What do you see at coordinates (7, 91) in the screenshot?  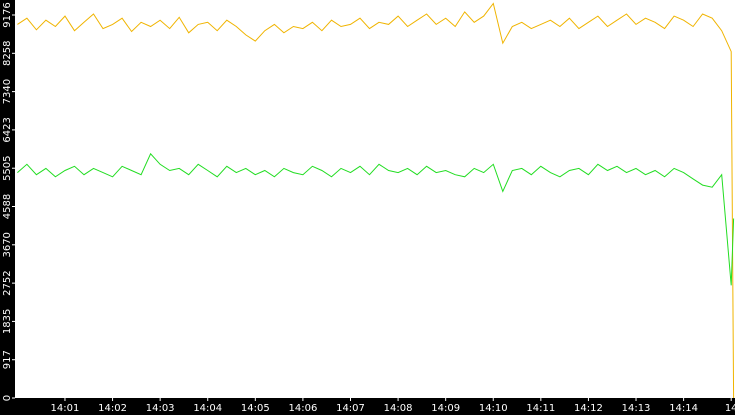 I see `y-tick-label: 7340` at bounding box center [7, 91].